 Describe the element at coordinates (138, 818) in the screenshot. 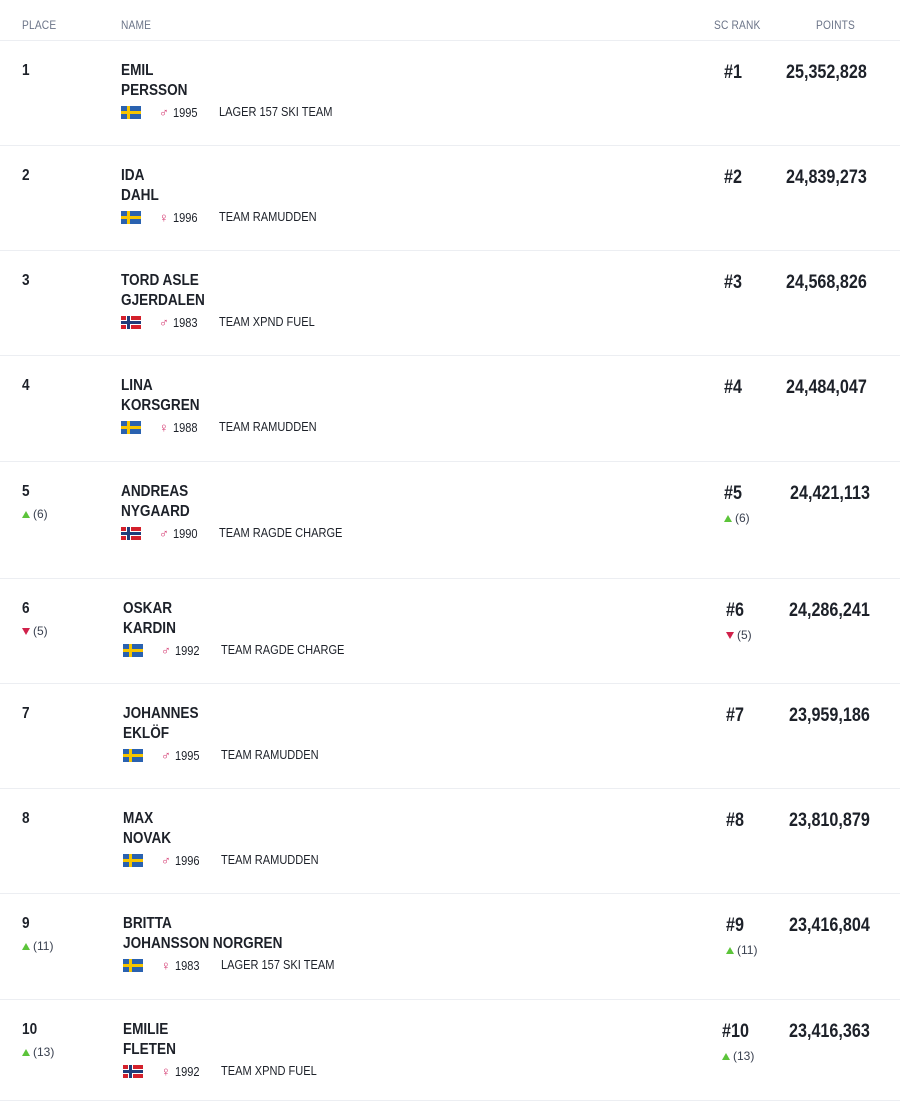

I see `athlete-first-name: MAX` at that location.